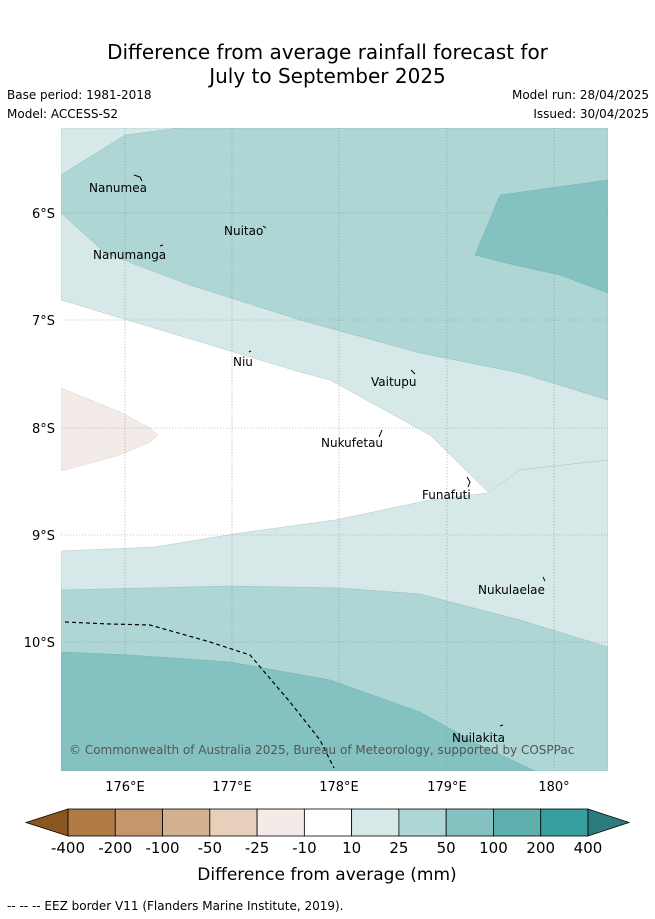 The height and width of the screenshot is (919, 655). I want to click on color-bar-tick-label: 100, so click(493, 848).